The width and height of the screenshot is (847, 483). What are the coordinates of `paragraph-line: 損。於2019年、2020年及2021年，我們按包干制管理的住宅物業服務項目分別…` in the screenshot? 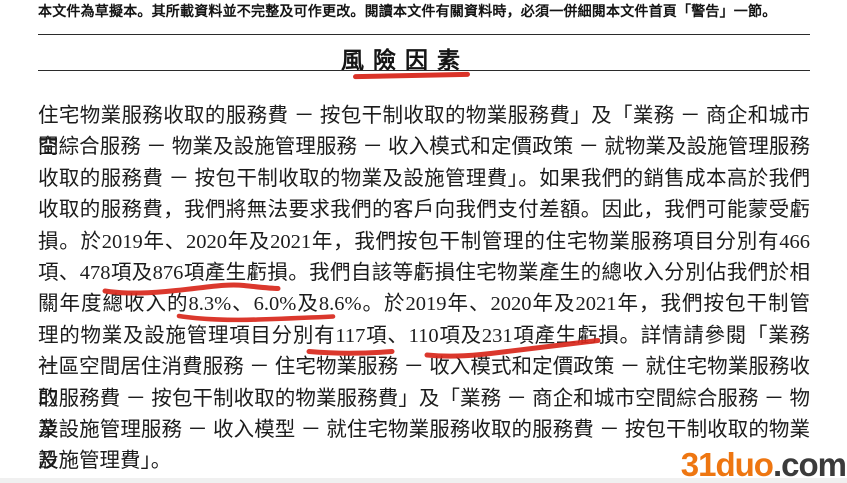 It's located at (424, 241).